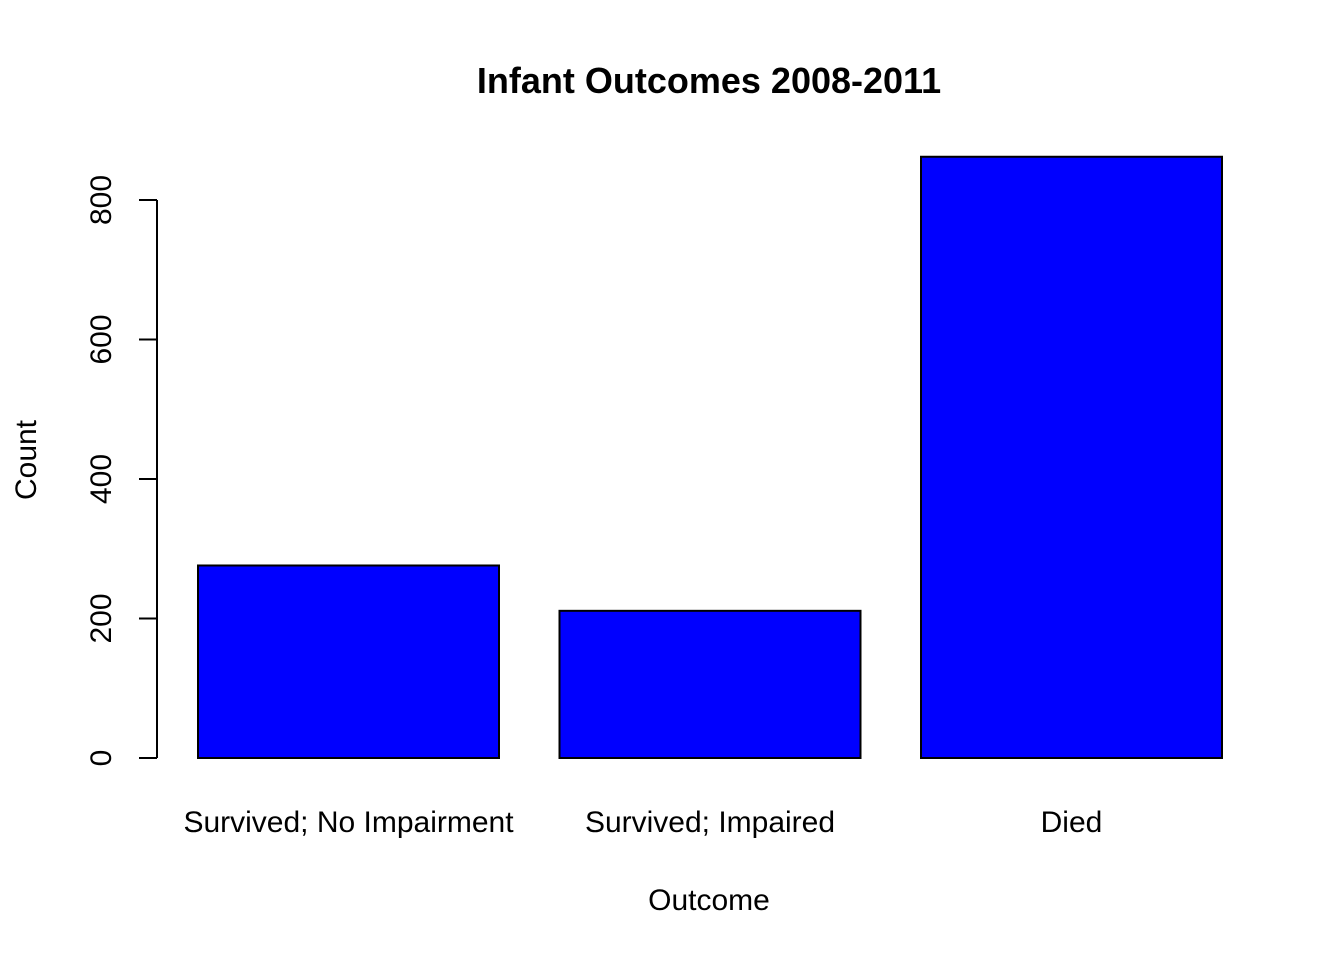 The width and height of the screenshot is (1344, 960). What do you see at coordinates (348, 822) in the screenshot?
I see `x-tick-label-1: Survived; No Impairment` at bounding box center [348, 822].